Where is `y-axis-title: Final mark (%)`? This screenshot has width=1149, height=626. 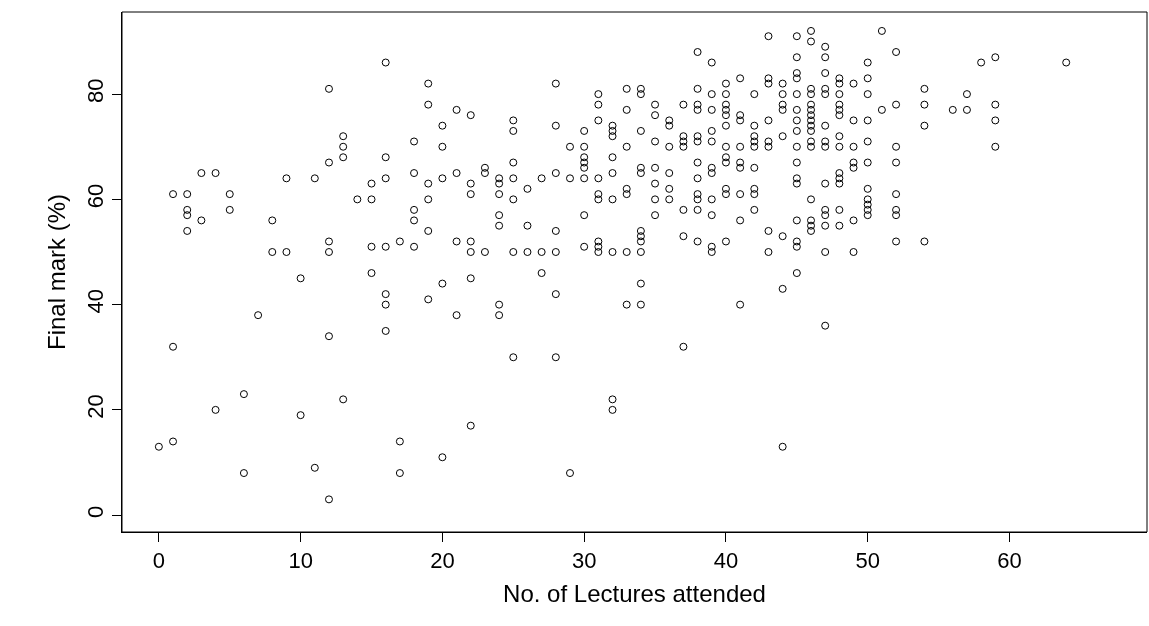 y-axis-title: Final mark (%) is located at coordinates (57, 272).